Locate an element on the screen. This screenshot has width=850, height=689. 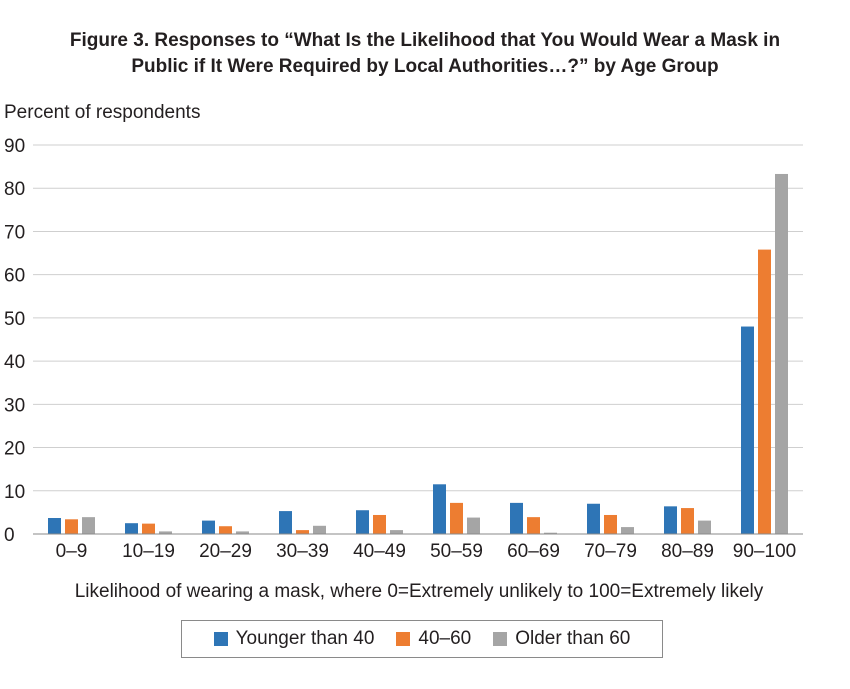
y-axis-ticks: 0 10 20 30 40 50 60 70 80 90 is located at coordinates (14, 341).